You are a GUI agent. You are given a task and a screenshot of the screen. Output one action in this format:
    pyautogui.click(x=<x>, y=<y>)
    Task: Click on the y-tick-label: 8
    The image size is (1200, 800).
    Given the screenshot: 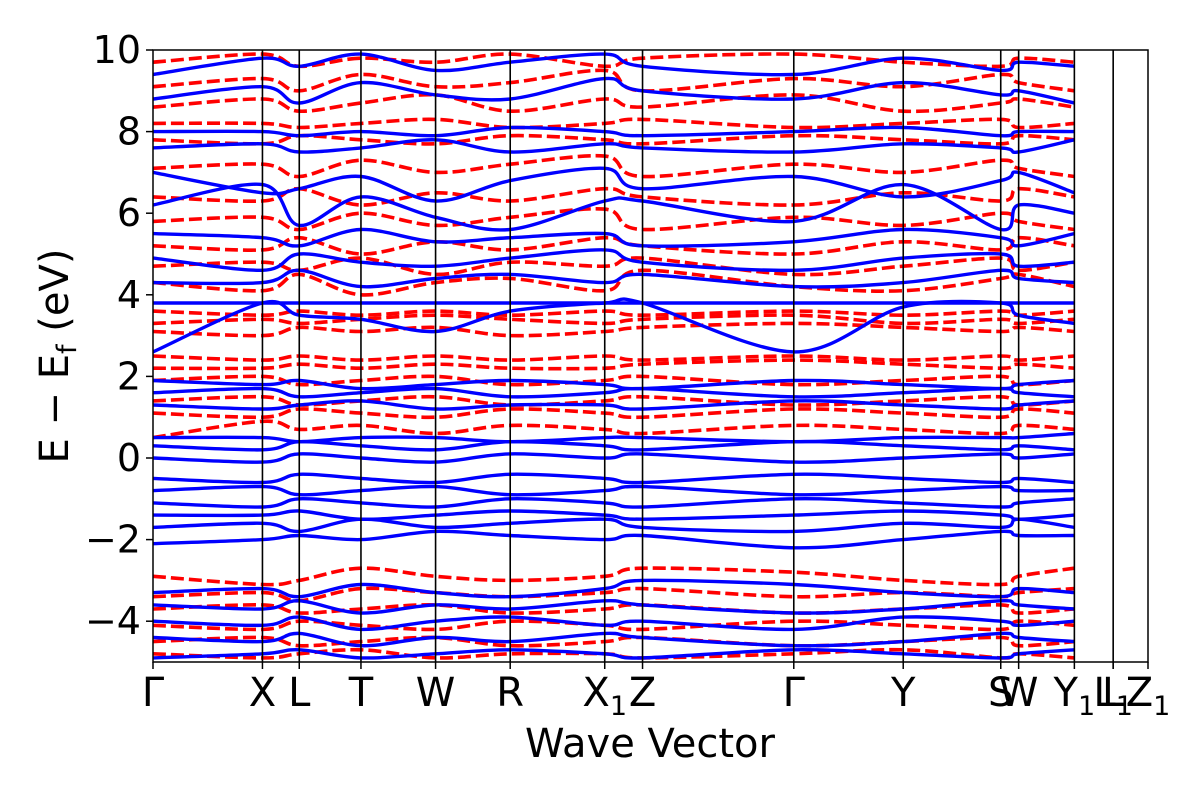 What is the action you would take?
    pyautogui.click(x=129, y=132)
    